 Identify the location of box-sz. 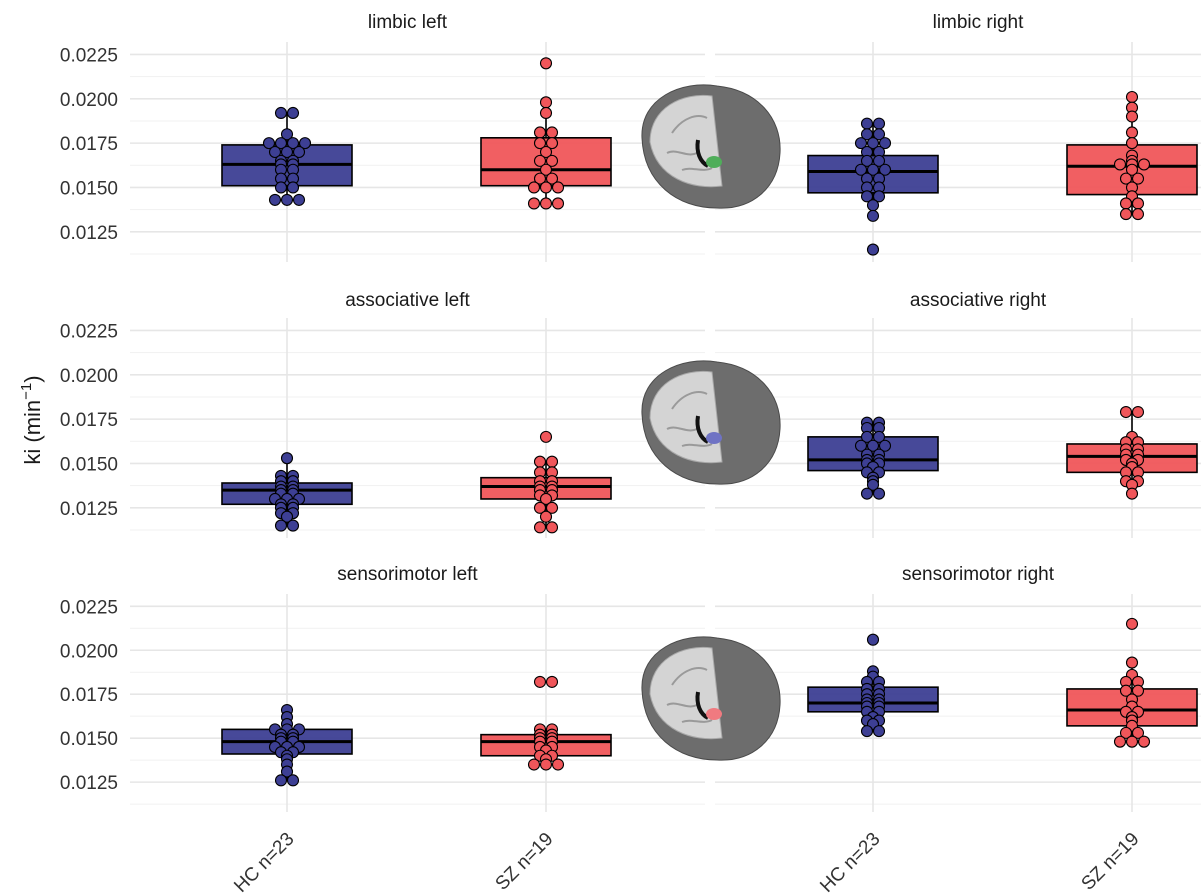
(1132, 156).